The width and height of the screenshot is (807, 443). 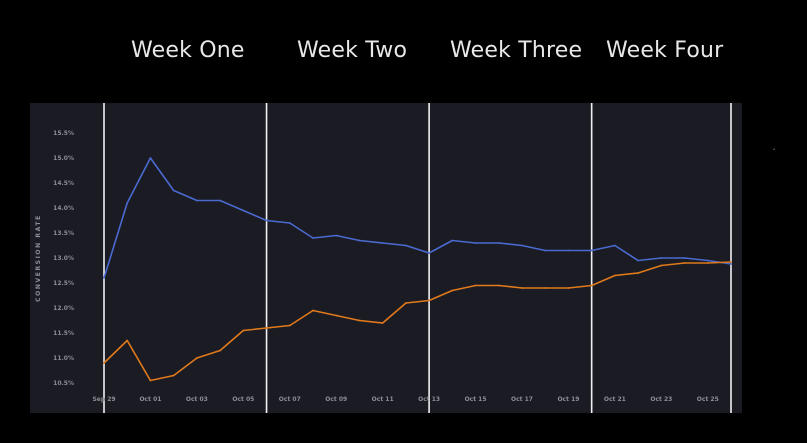 I want to click on x-tick-label: Oct 25, so click(x=708, y=399).